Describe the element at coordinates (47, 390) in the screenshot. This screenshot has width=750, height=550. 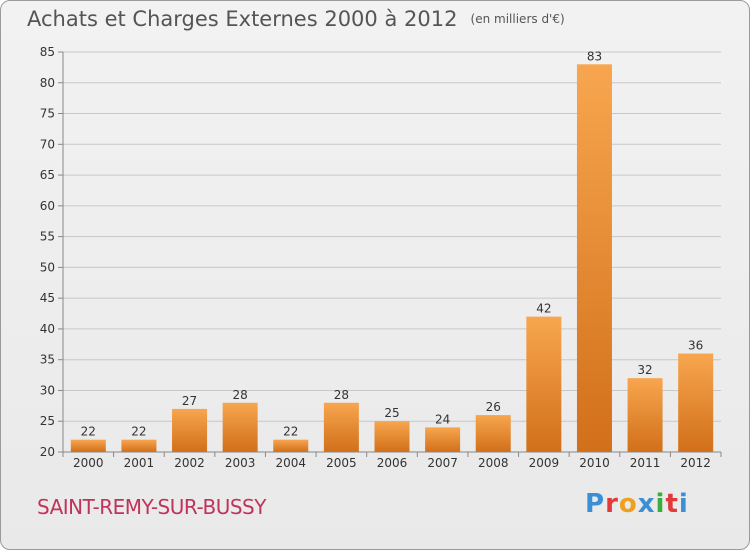
I see `y-tick-label: 30` at that location.